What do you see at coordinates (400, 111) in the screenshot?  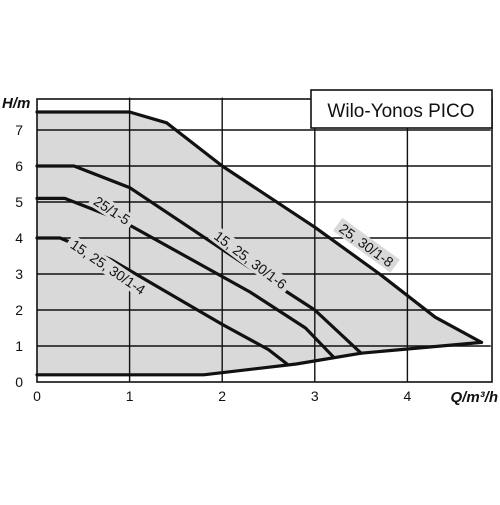 I see `chart-title: Wilo-Yonos PICO` at bounding box center [400, 111].